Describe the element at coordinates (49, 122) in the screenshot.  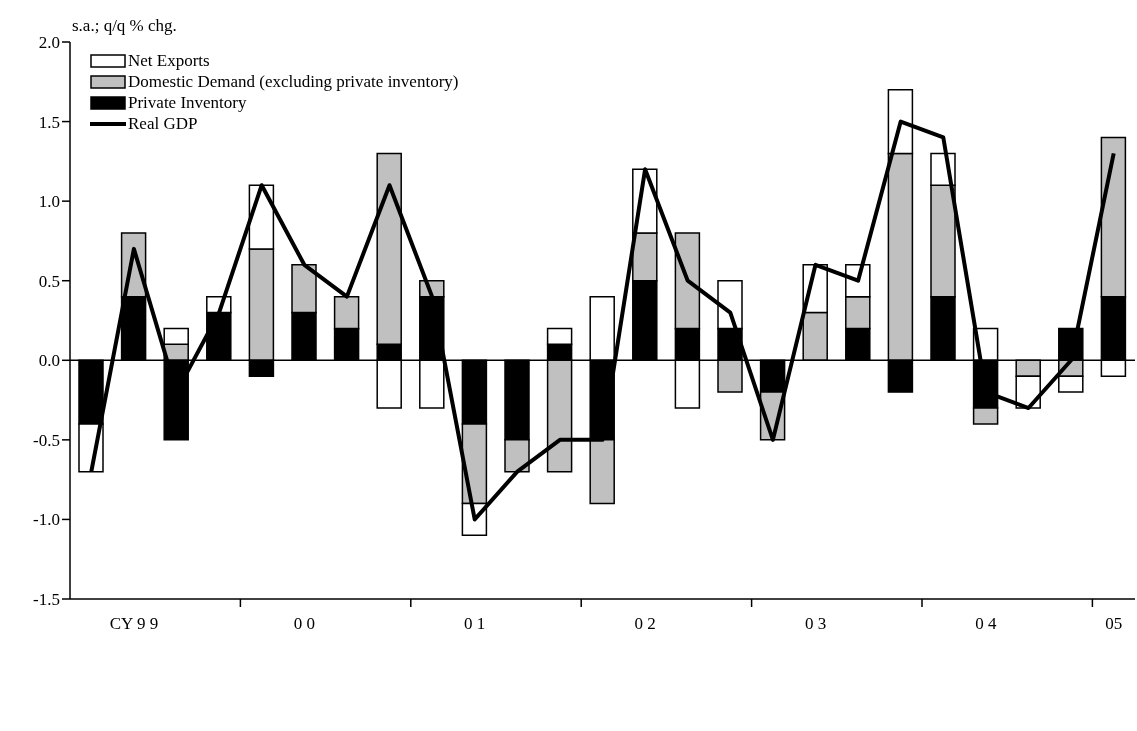
I see `y-tick-label: 1.5` at that location.